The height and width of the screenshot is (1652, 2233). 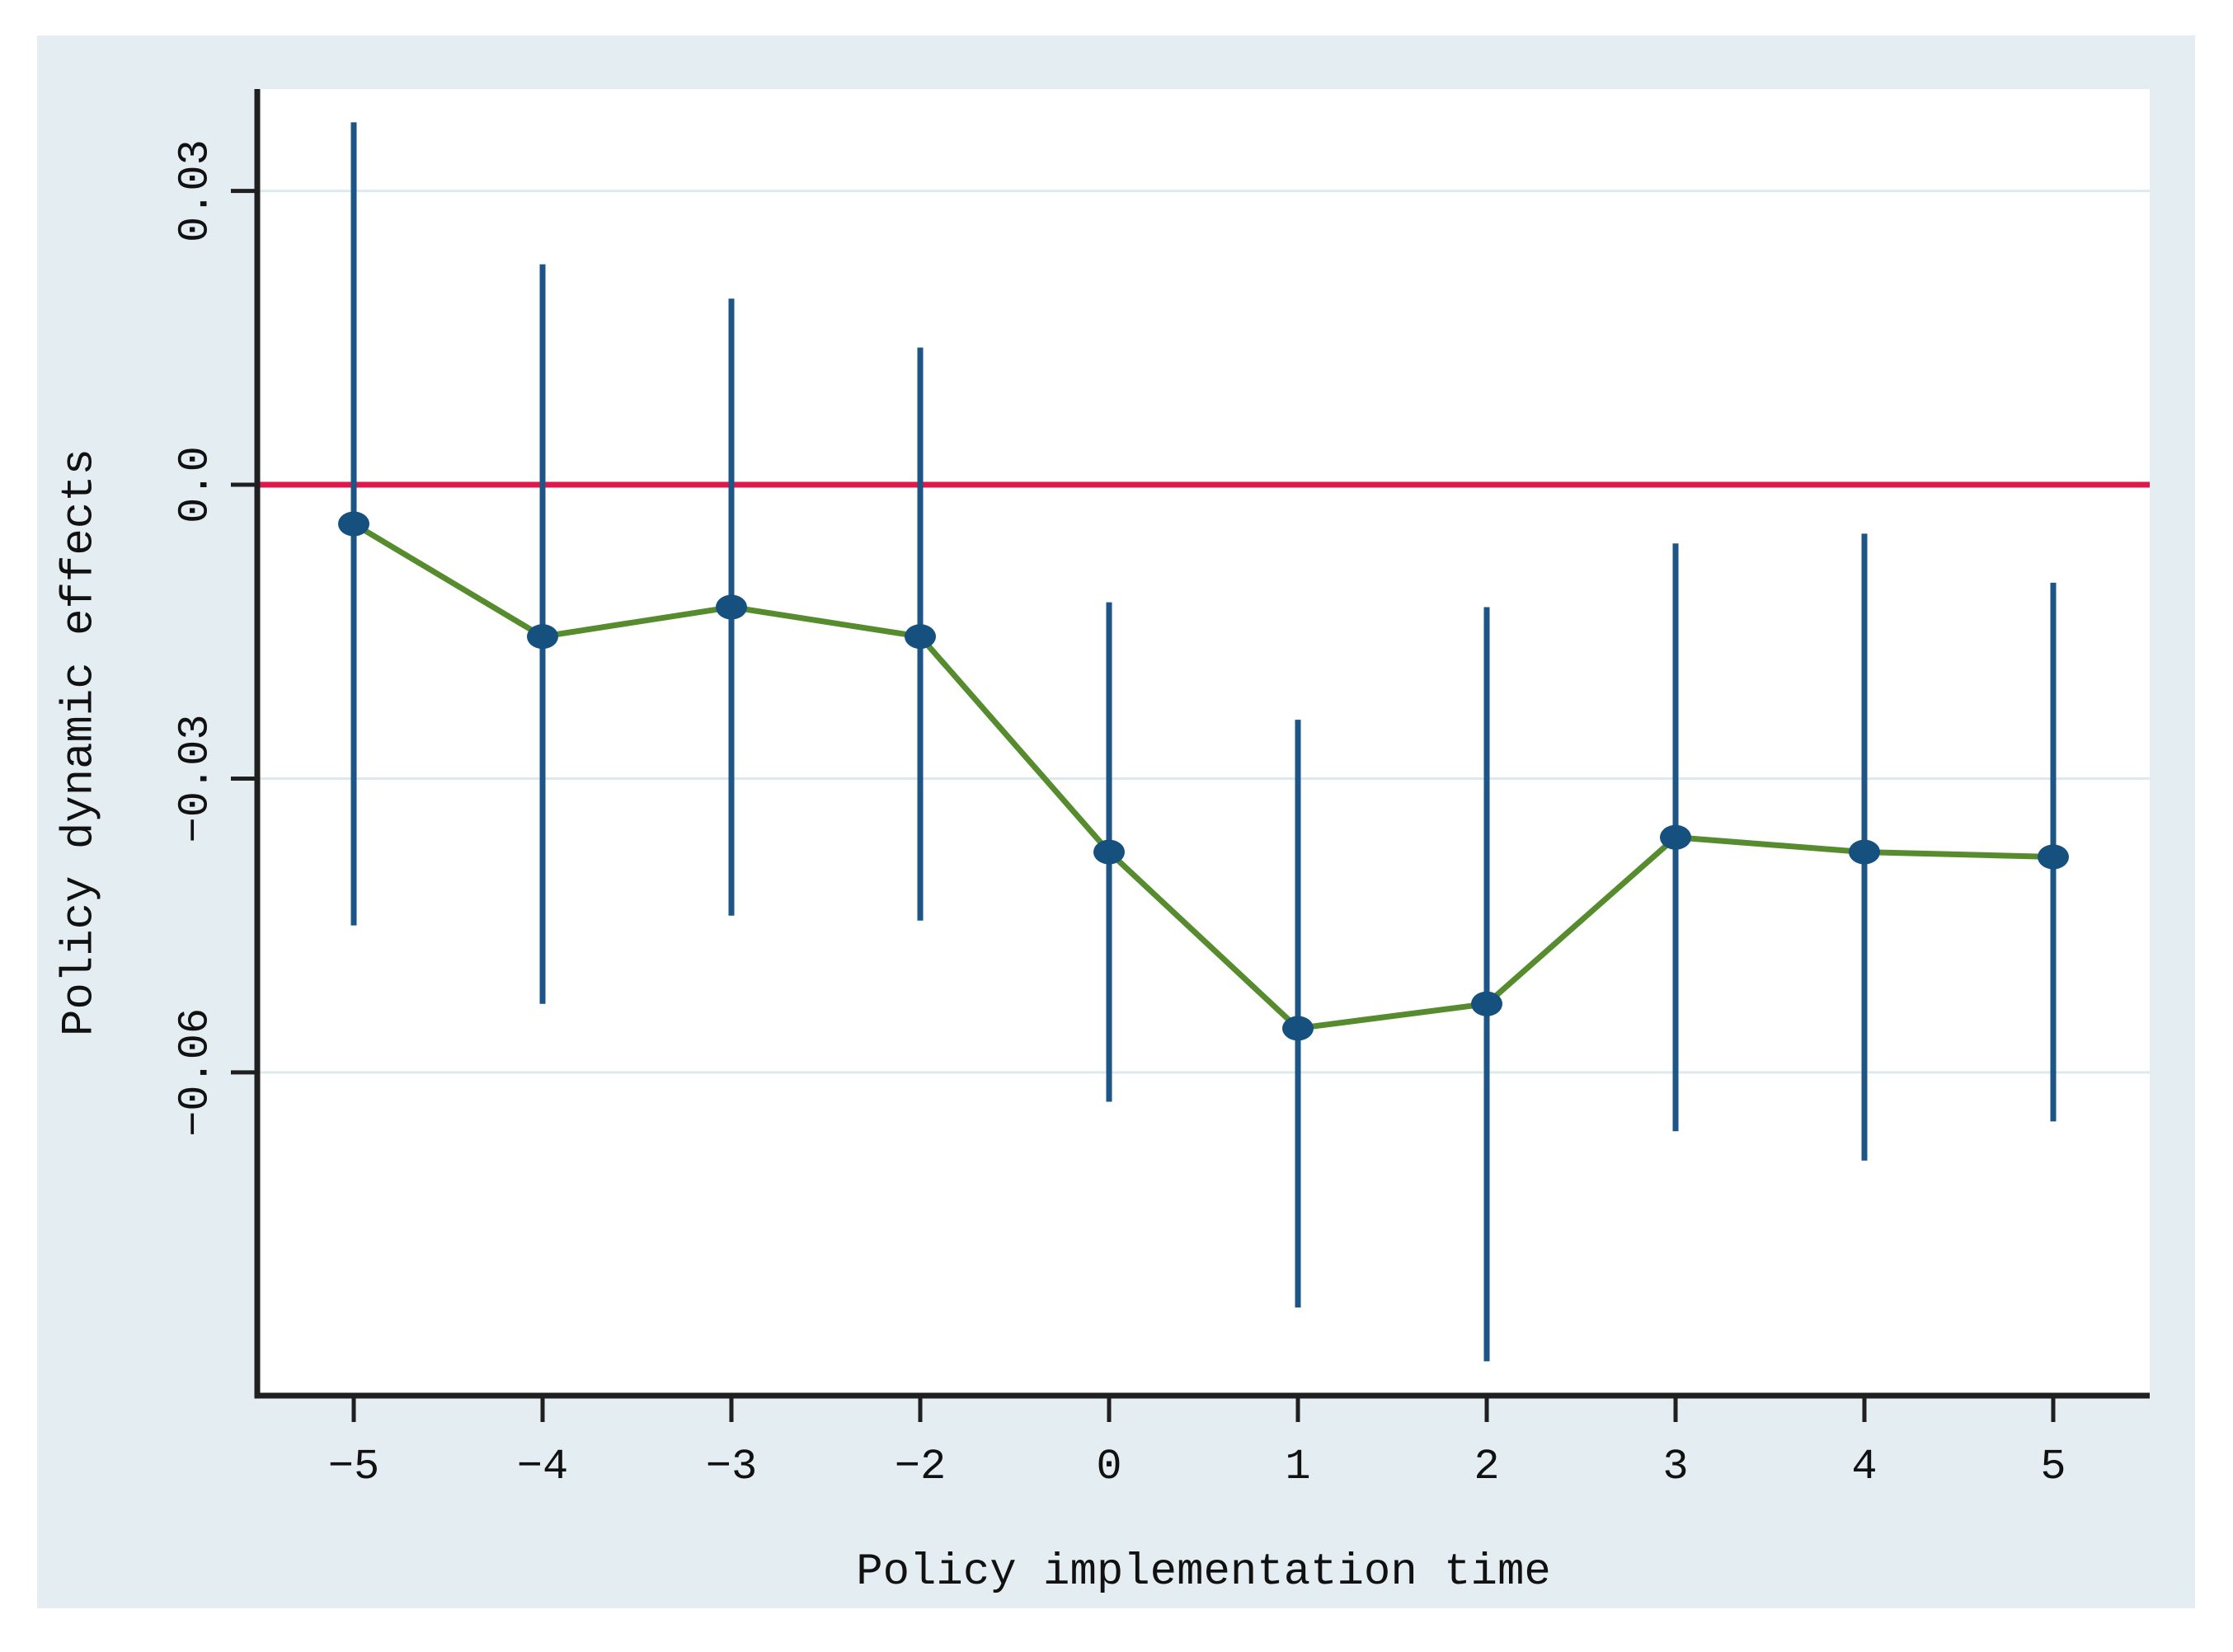 I want to click on x-tick-label: −2, so click(x=920, y=1467).